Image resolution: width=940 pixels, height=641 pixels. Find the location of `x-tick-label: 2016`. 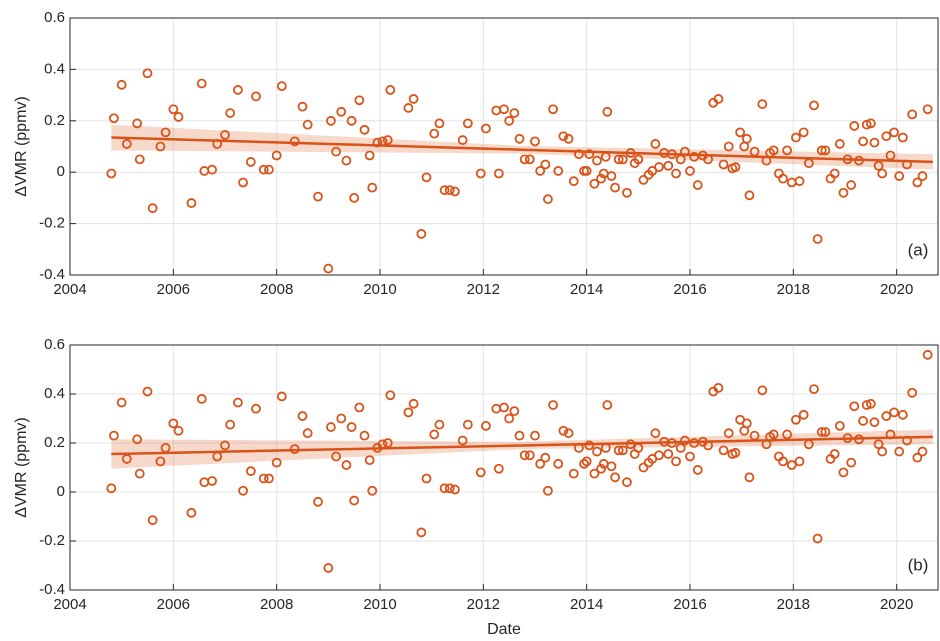

x-tick-label: 2016 is located at coordinates (689, 604).